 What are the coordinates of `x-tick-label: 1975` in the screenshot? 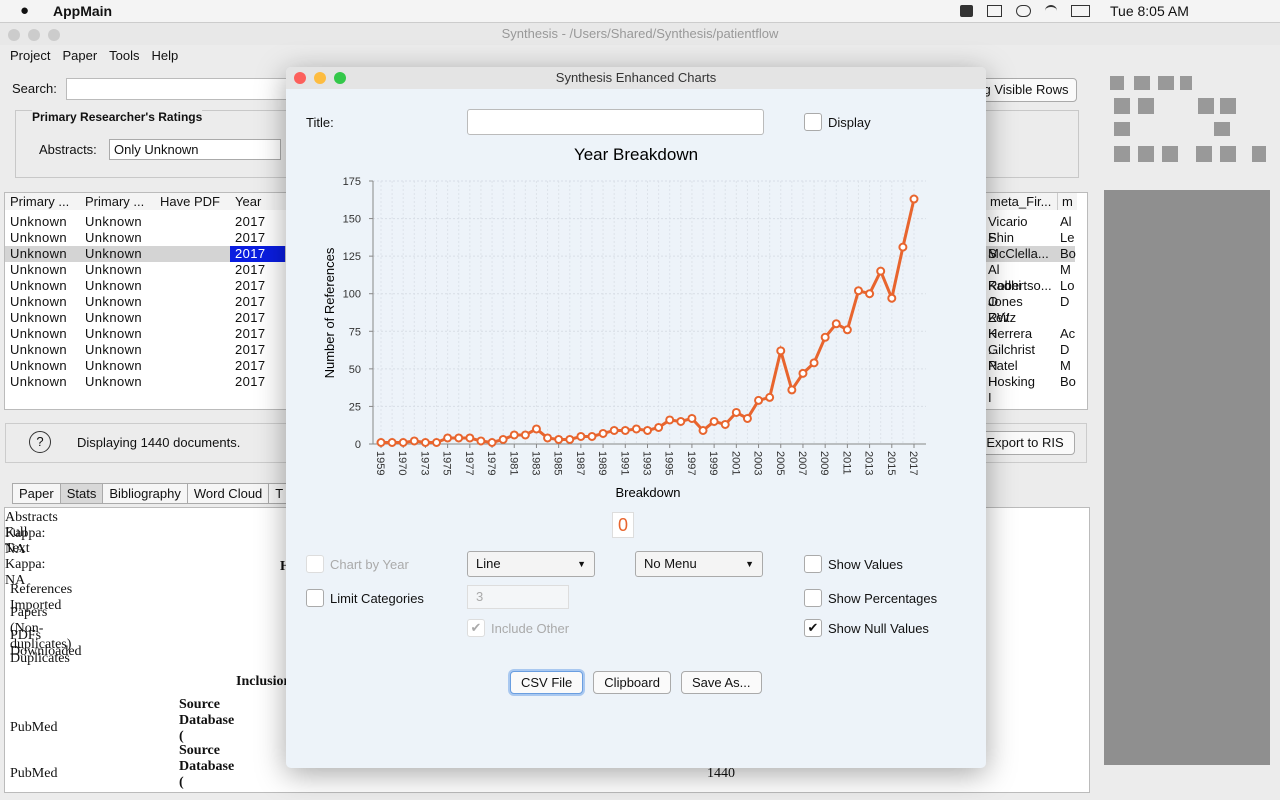 It's located at (447, 463).